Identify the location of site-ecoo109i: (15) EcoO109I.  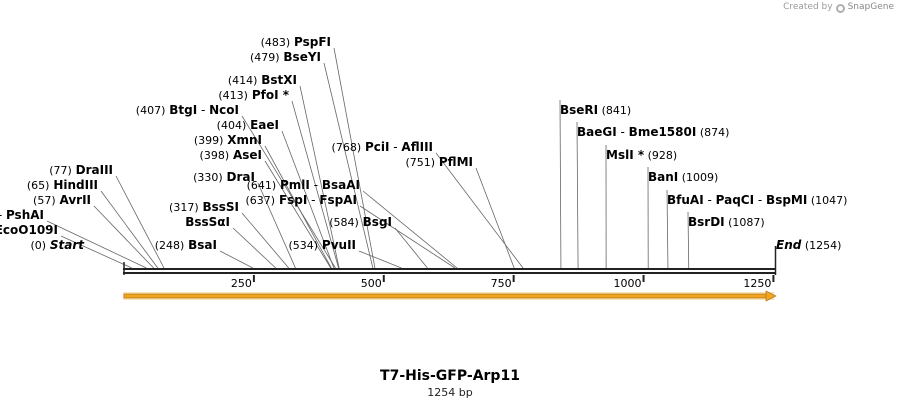
(29, 230).